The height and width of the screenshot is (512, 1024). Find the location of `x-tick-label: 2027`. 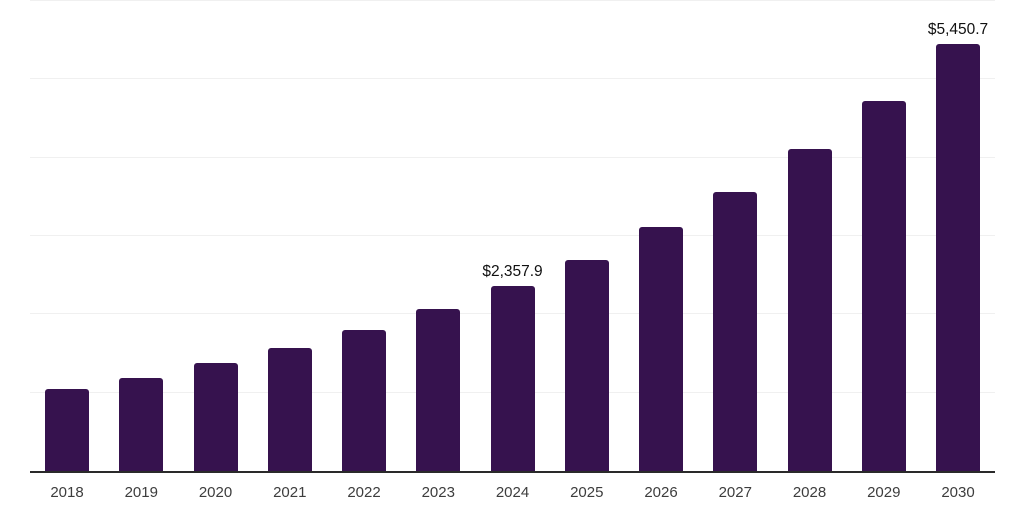

x-tick-label: 2027 is located at coordinates (735, 492).